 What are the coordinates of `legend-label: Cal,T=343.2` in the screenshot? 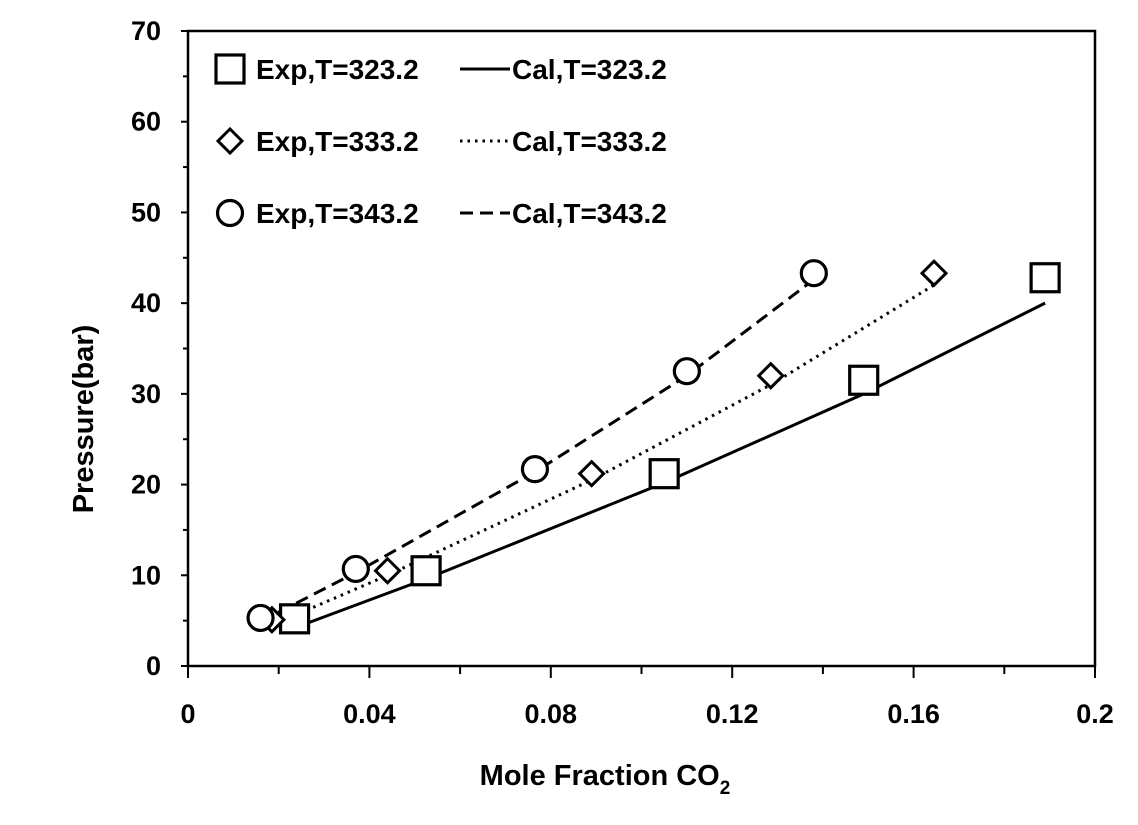 It's located at (589, 213).